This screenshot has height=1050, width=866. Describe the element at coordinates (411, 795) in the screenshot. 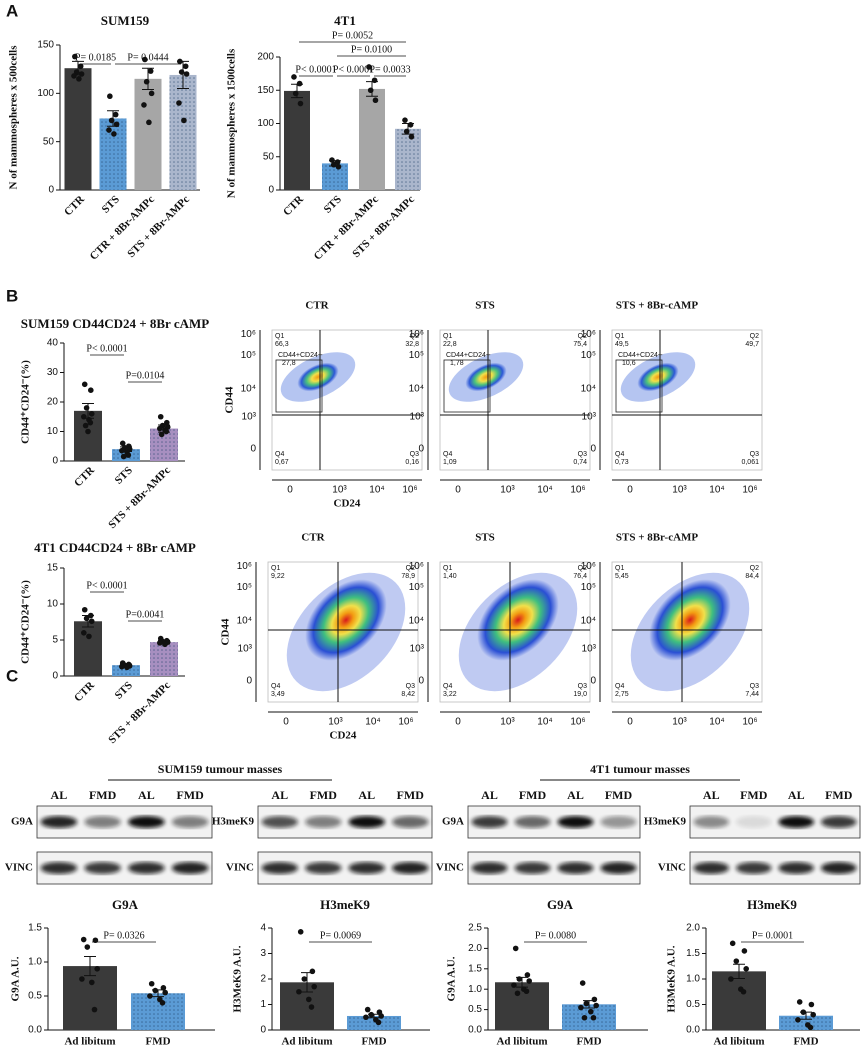

I see `lane-label: FMD` at that location.